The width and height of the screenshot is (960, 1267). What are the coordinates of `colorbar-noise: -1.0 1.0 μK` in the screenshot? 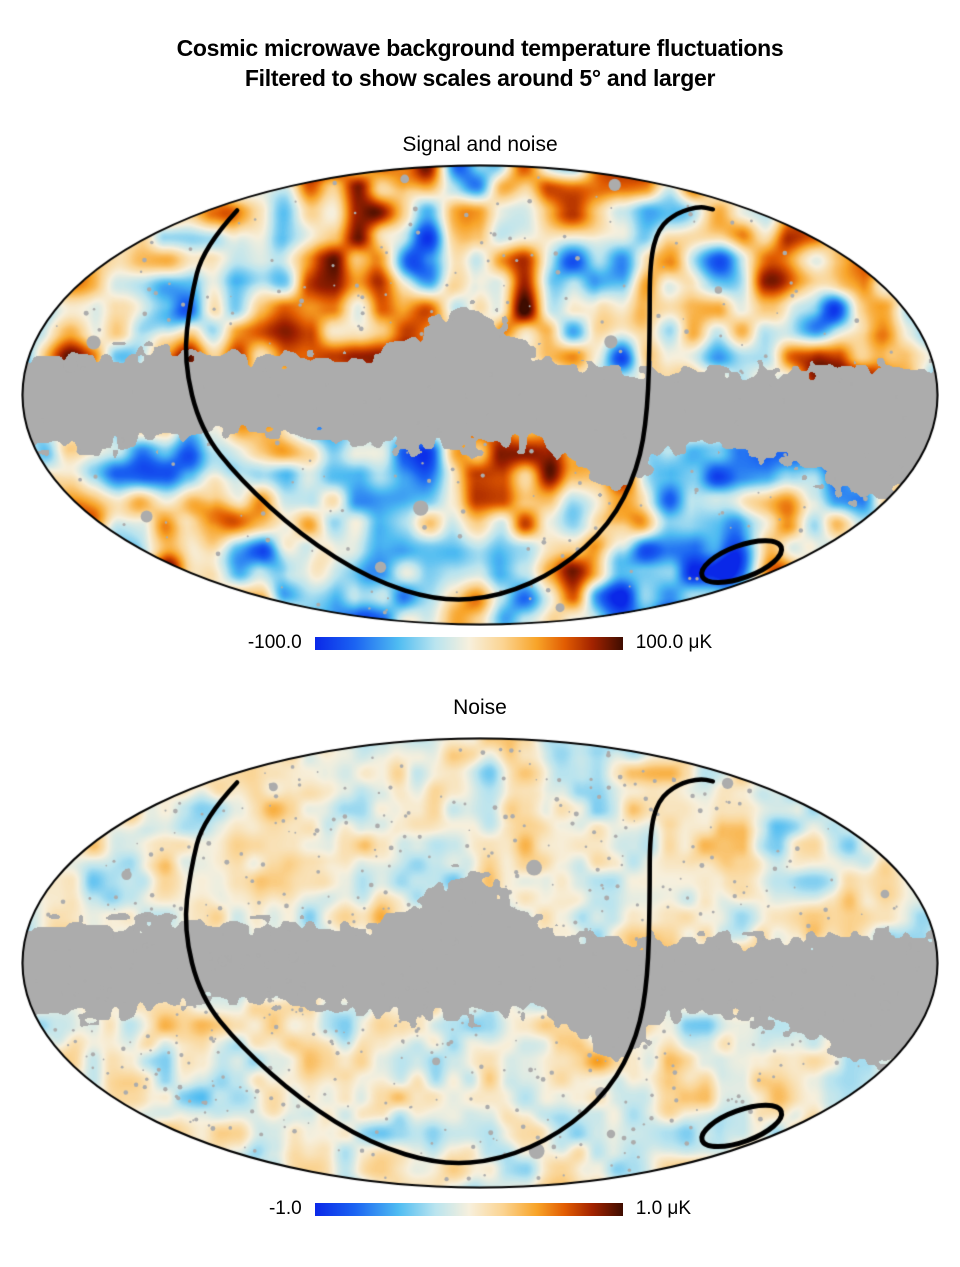 It's located at (480, 1209).